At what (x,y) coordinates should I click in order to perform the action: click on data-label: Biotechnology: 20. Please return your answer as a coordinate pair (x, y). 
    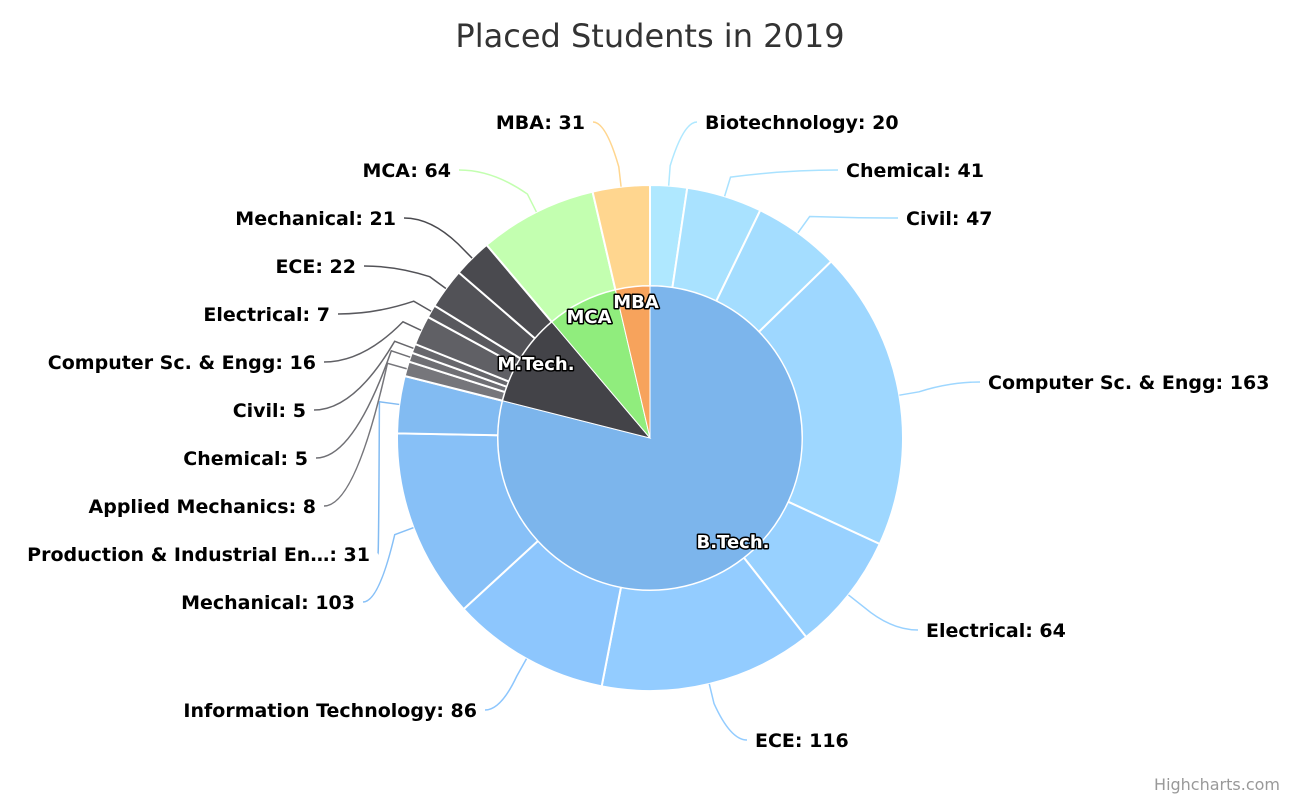
    Looking at the image, I should click on (802, 123).